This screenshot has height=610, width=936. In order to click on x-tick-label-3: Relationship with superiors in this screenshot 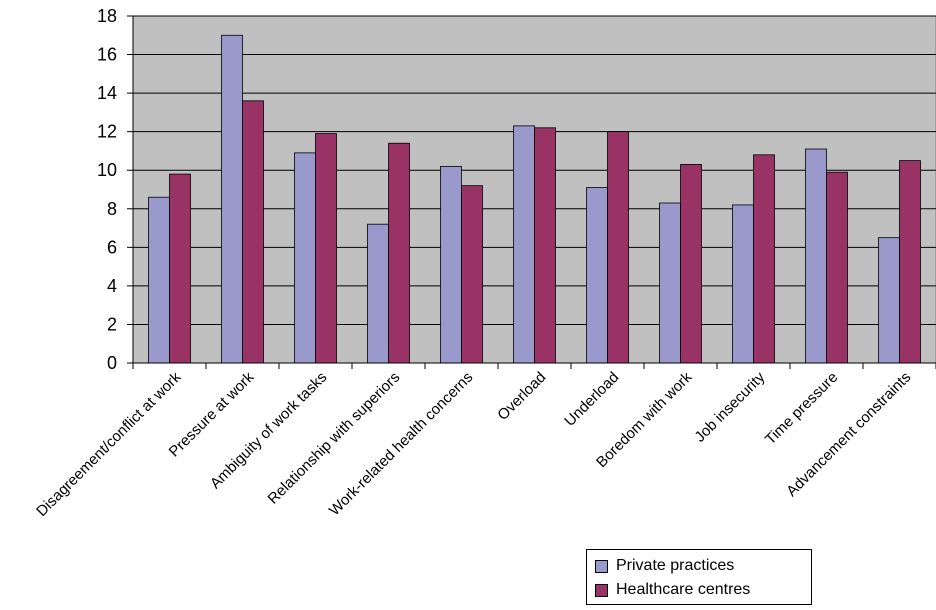, I will do `click(334, 438)`.